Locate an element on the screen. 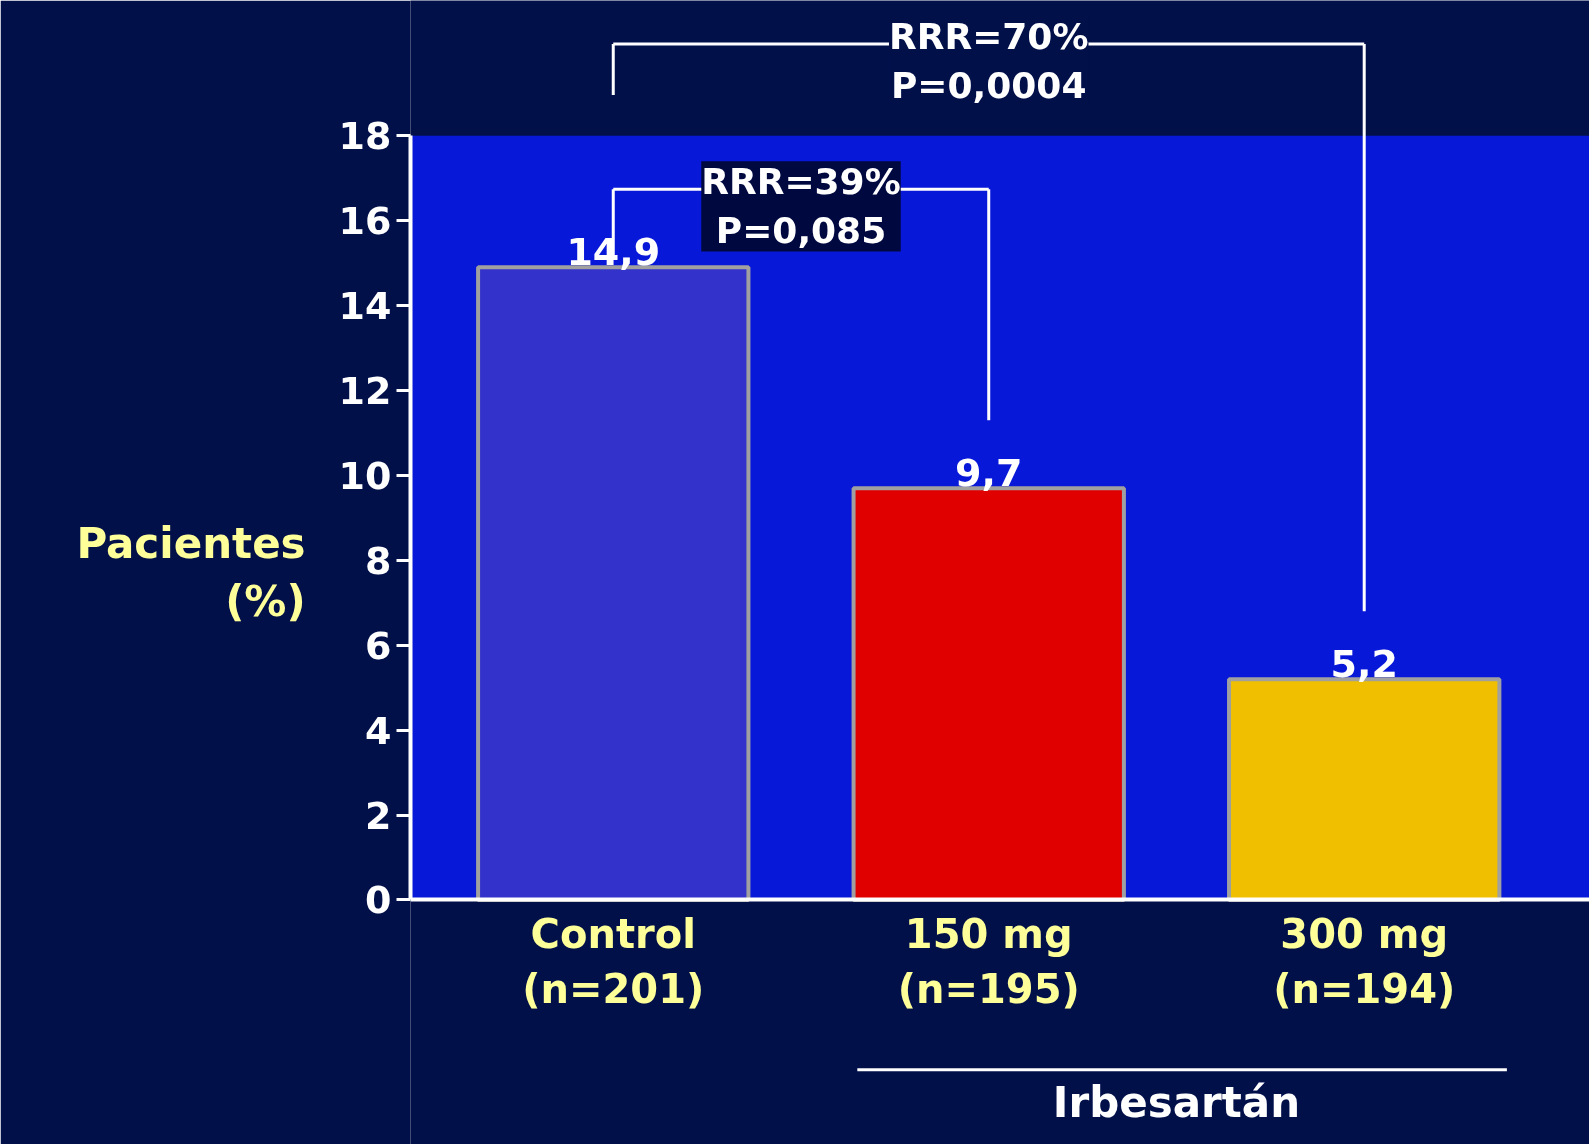 This screenshot has height=1144, width=1589. y-tick-label: 6 is located at coordinates (378, 645).